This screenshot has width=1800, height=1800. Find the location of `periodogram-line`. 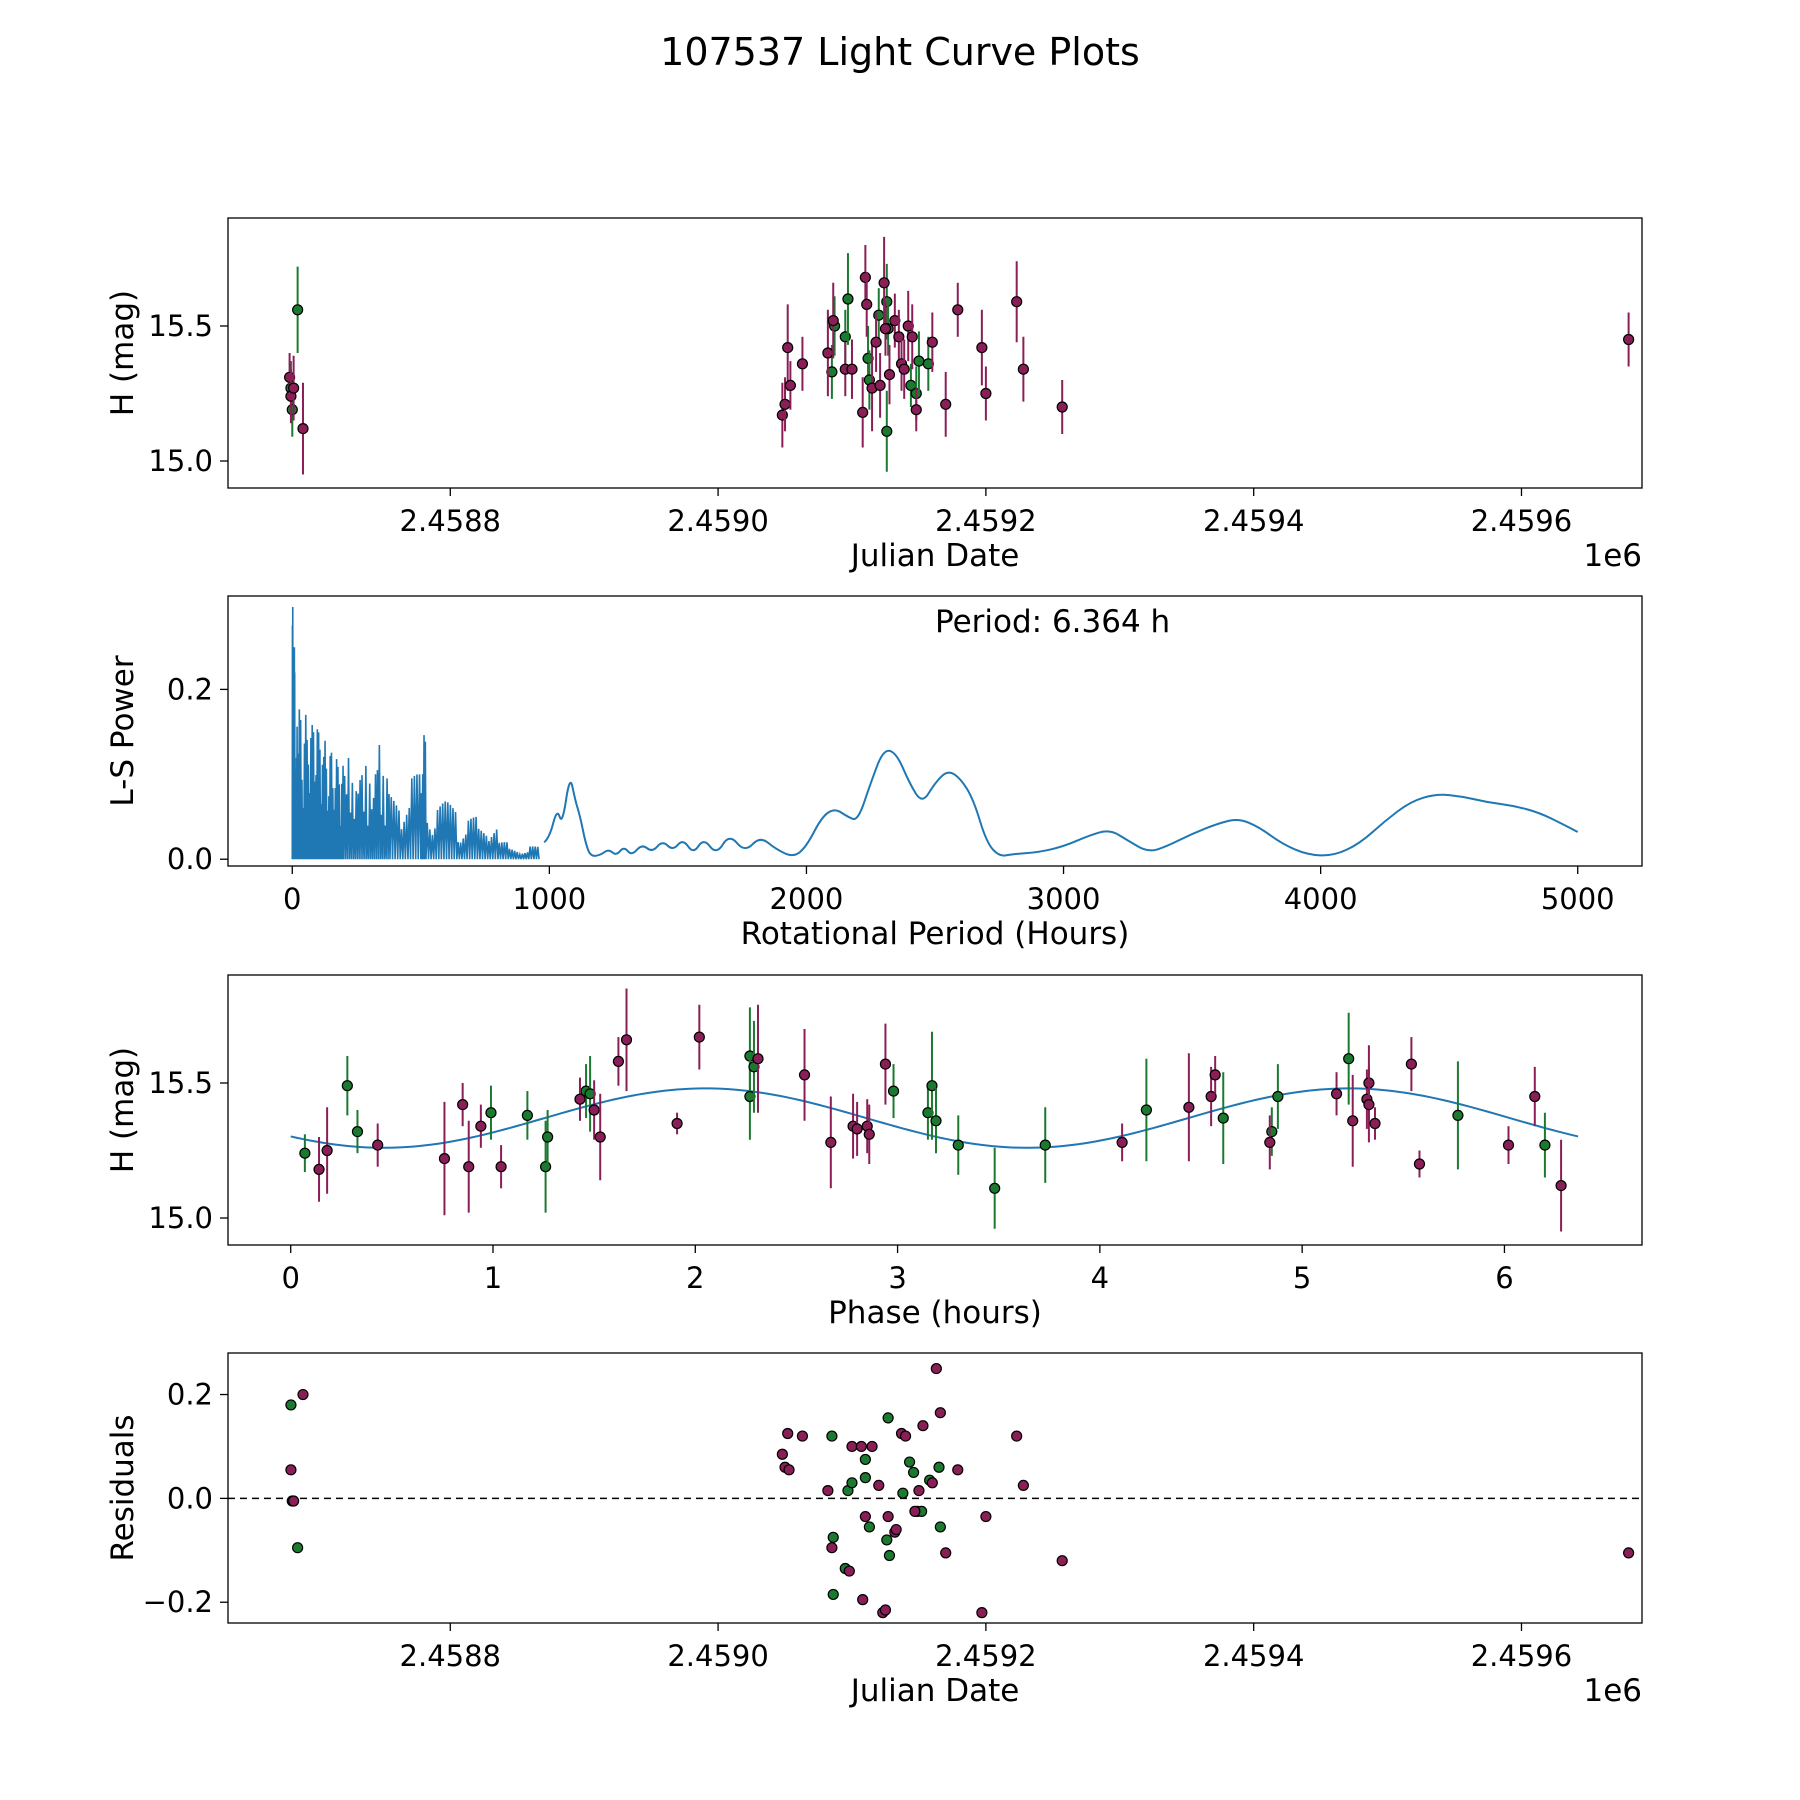

periodogram-line is located at coordinates (1061, 803).